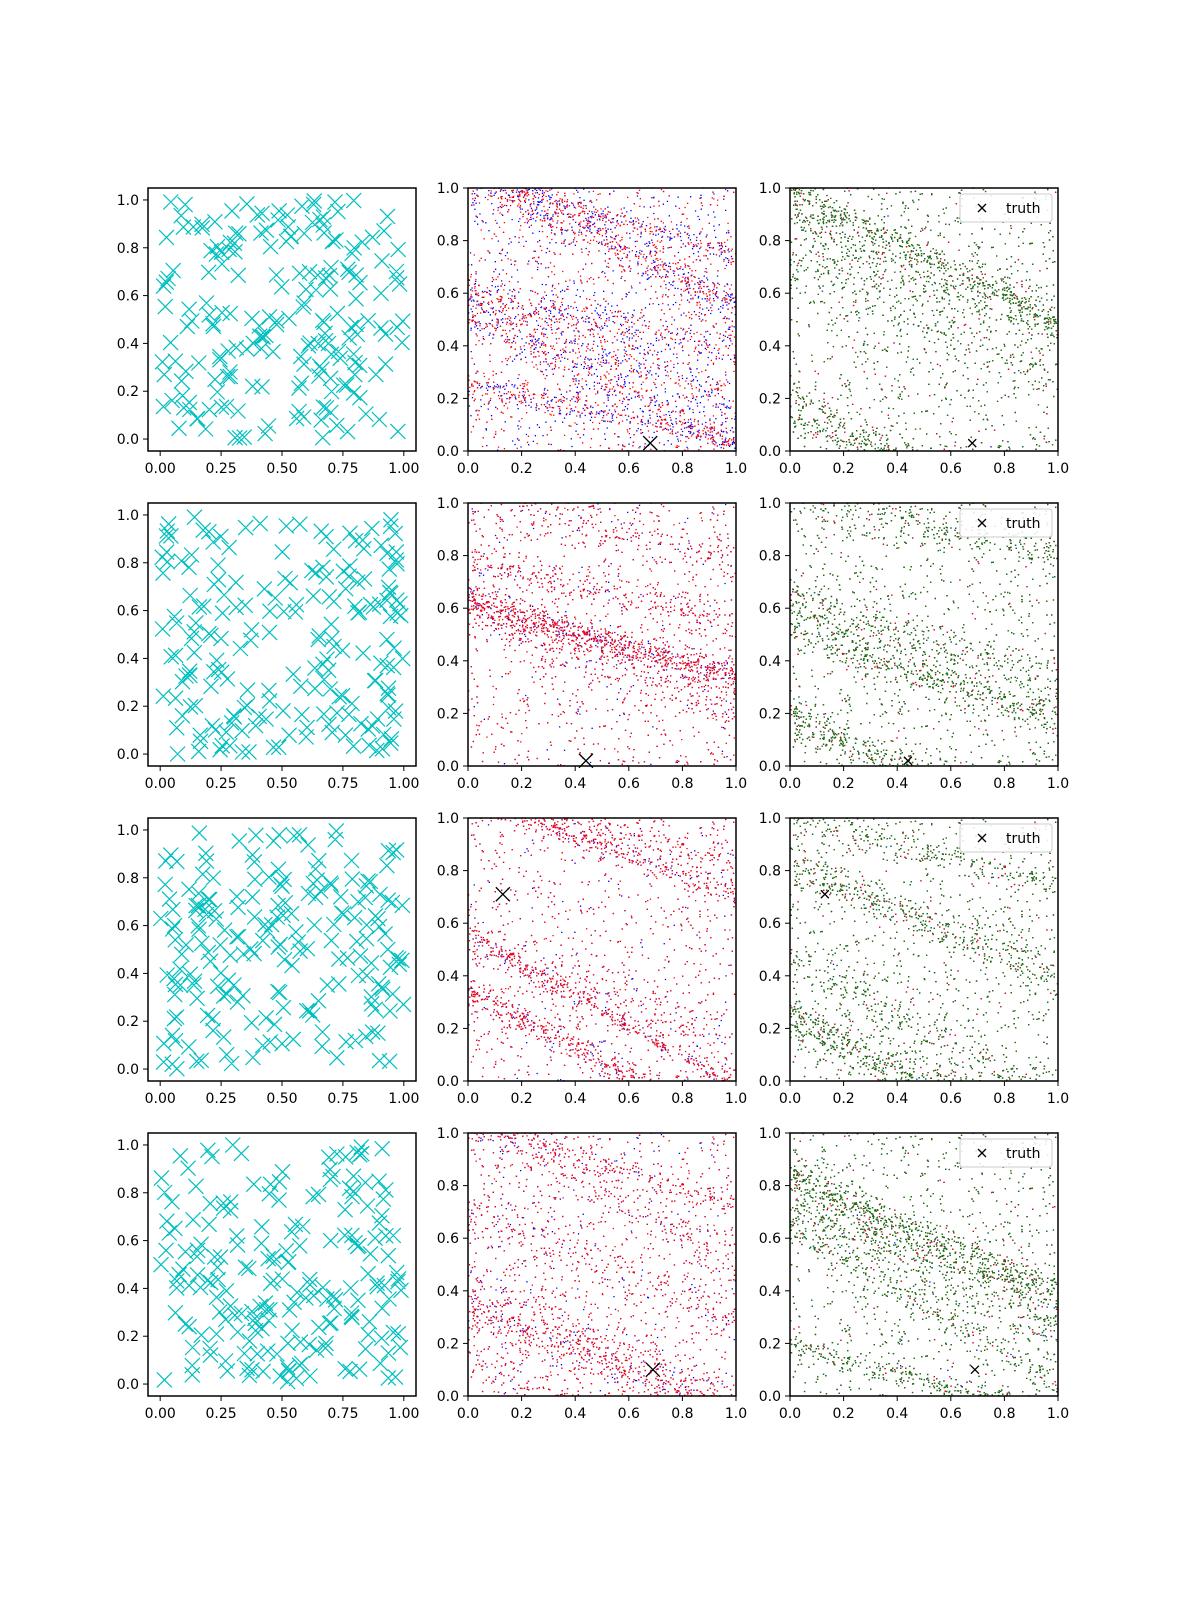 The width and height of the screenshot is (1200, 1600). What do you see at coordinates (1006, 208) in the screenshot?
I see `legend: truth` at bounding box center [1006, 208].